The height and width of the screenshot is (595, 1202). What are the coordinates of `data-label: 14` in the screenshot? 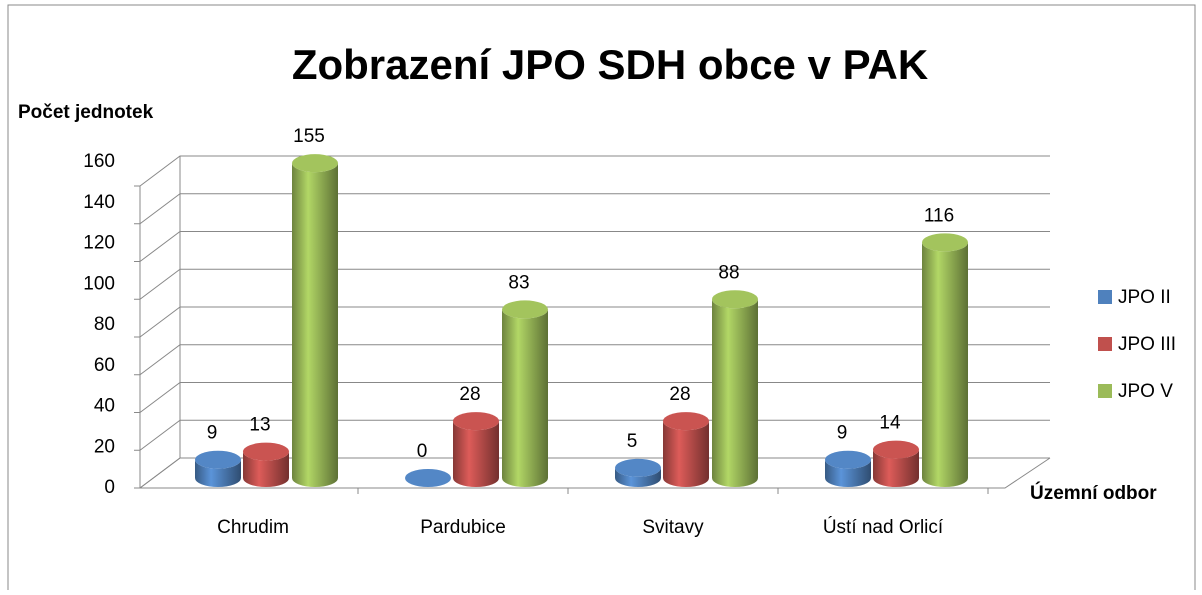 It's located at (890, 423).